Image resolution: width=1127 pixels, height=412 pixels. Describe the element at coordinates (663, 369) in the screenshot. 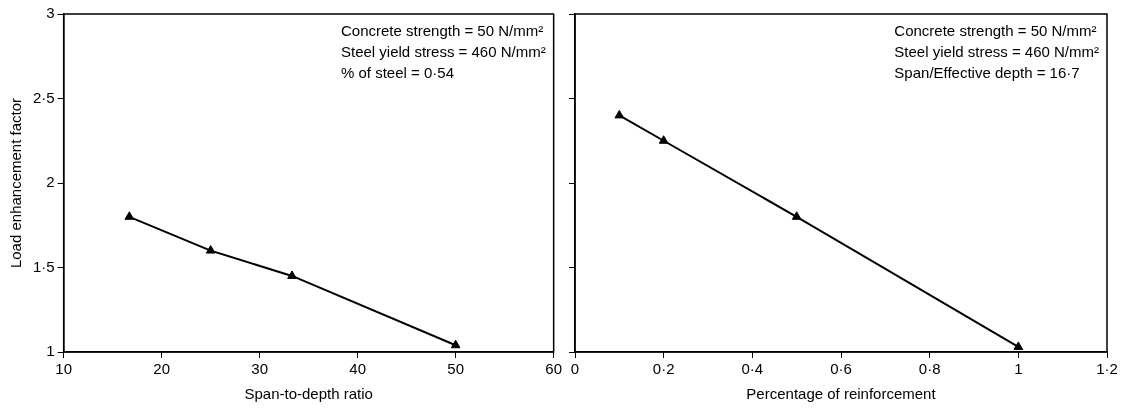

I see `x-tick-label: 0·2` at that location.